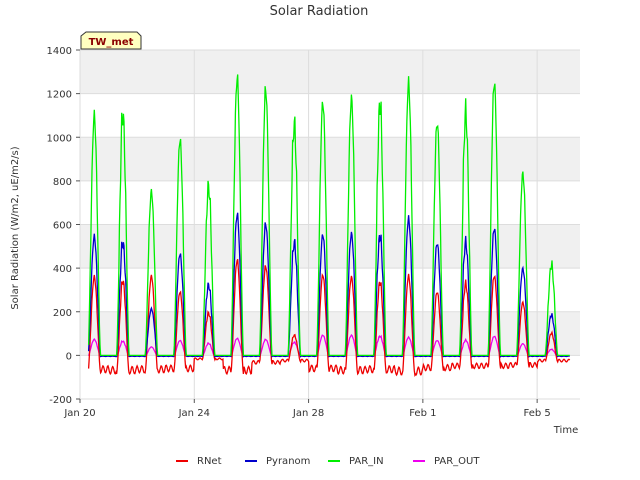 This screenshot has width=640, height=480. I want to click on legend-label: PAR_IN, so click(366, 461).